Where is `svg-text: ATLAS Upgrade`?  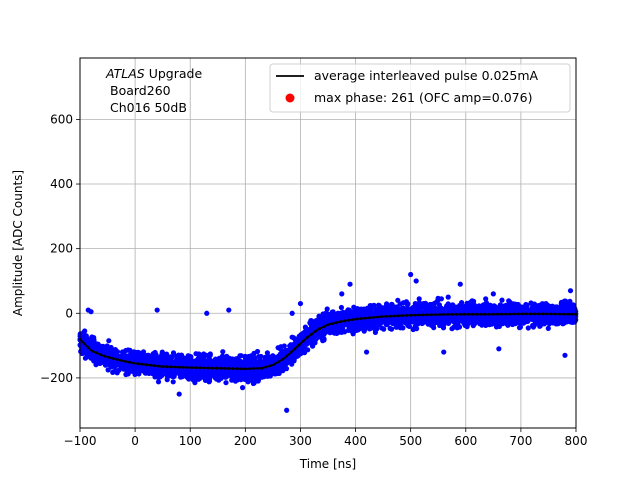
svg-text: ATLAS Upgrade is located at coordinates (153, 73).